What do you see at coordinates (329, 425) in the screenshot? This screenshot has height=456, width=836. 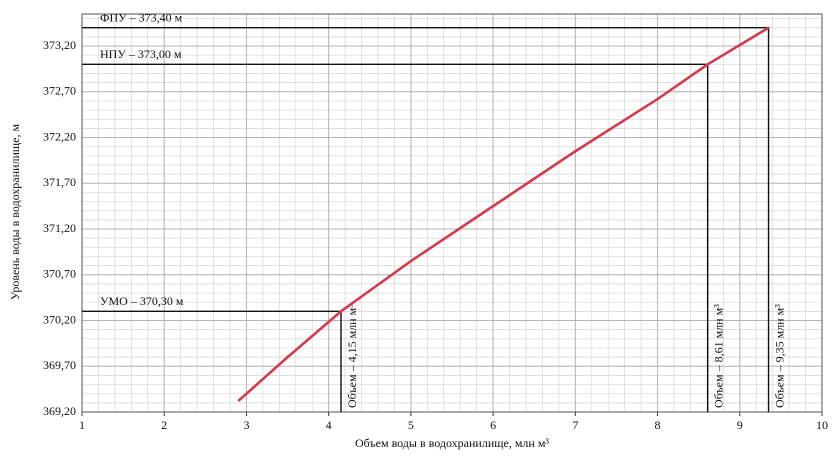 I see `x-tick-label: 4` at bounding box center [329, 425].